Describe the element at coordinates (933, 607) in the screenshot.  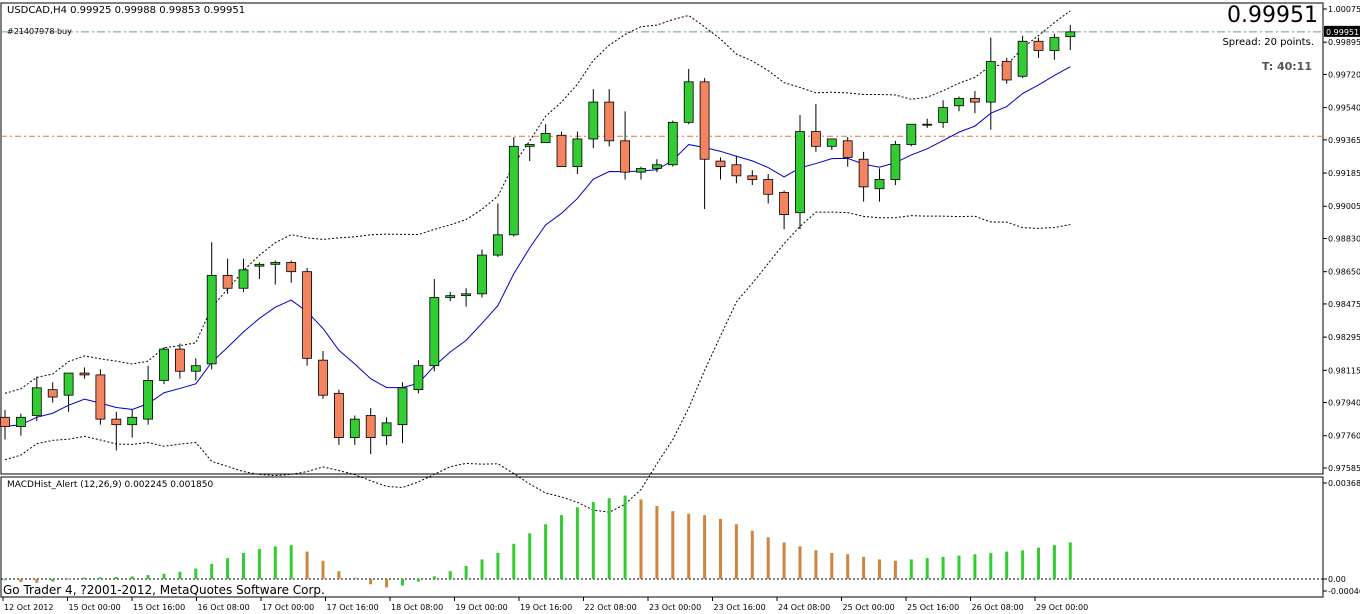
I see `time-label: 25 Oct 16:00` at that location.